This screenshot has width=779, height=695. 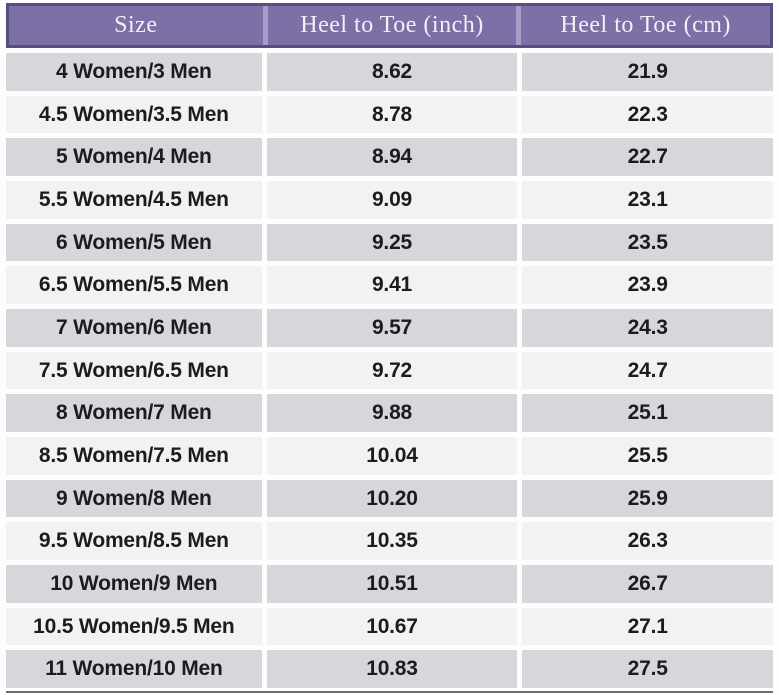 I want to click on table-row: 6 Women/5 Men 9.25 23.5, so click(x=389, y=242).